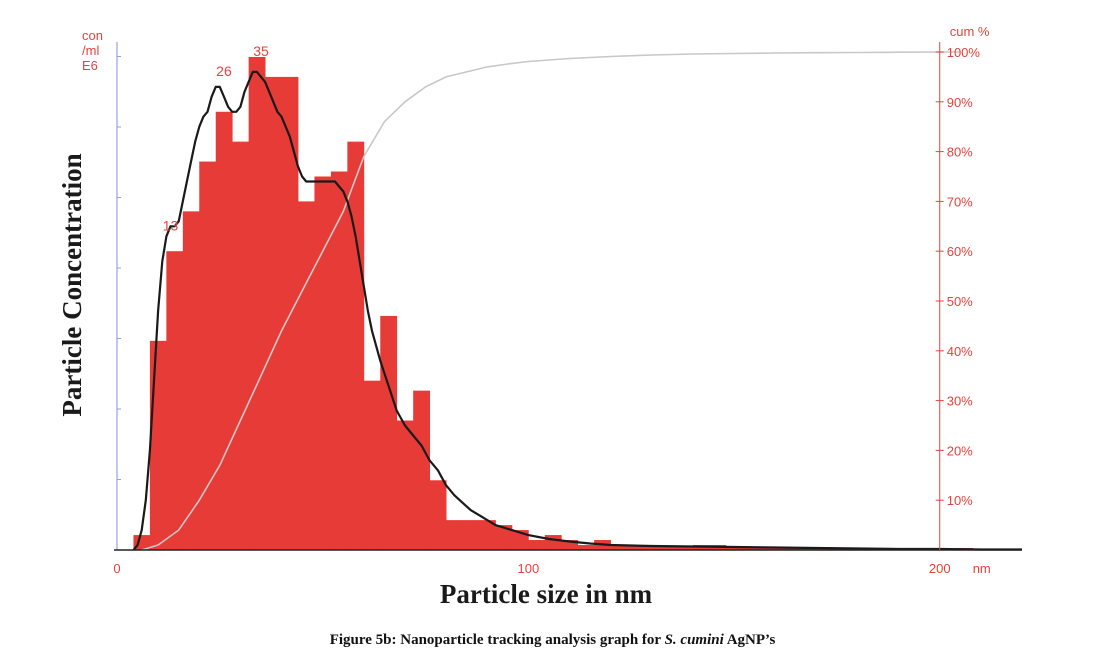  Describe the element at coordinates (694, 640) in the screenshot. I see `caption-species: S. cumini` at that location.